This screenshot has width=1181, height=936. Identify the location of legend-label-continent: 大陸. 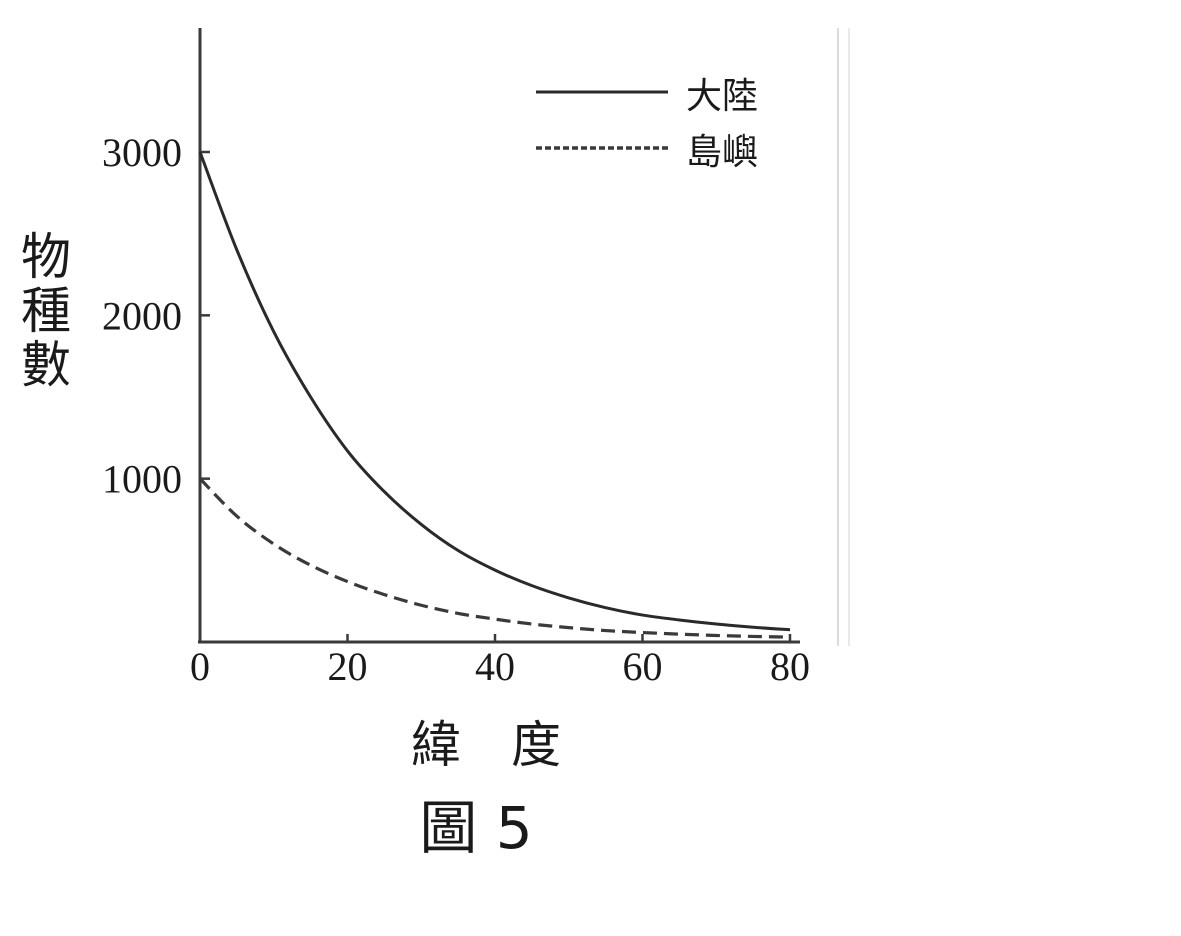
(722, 96).